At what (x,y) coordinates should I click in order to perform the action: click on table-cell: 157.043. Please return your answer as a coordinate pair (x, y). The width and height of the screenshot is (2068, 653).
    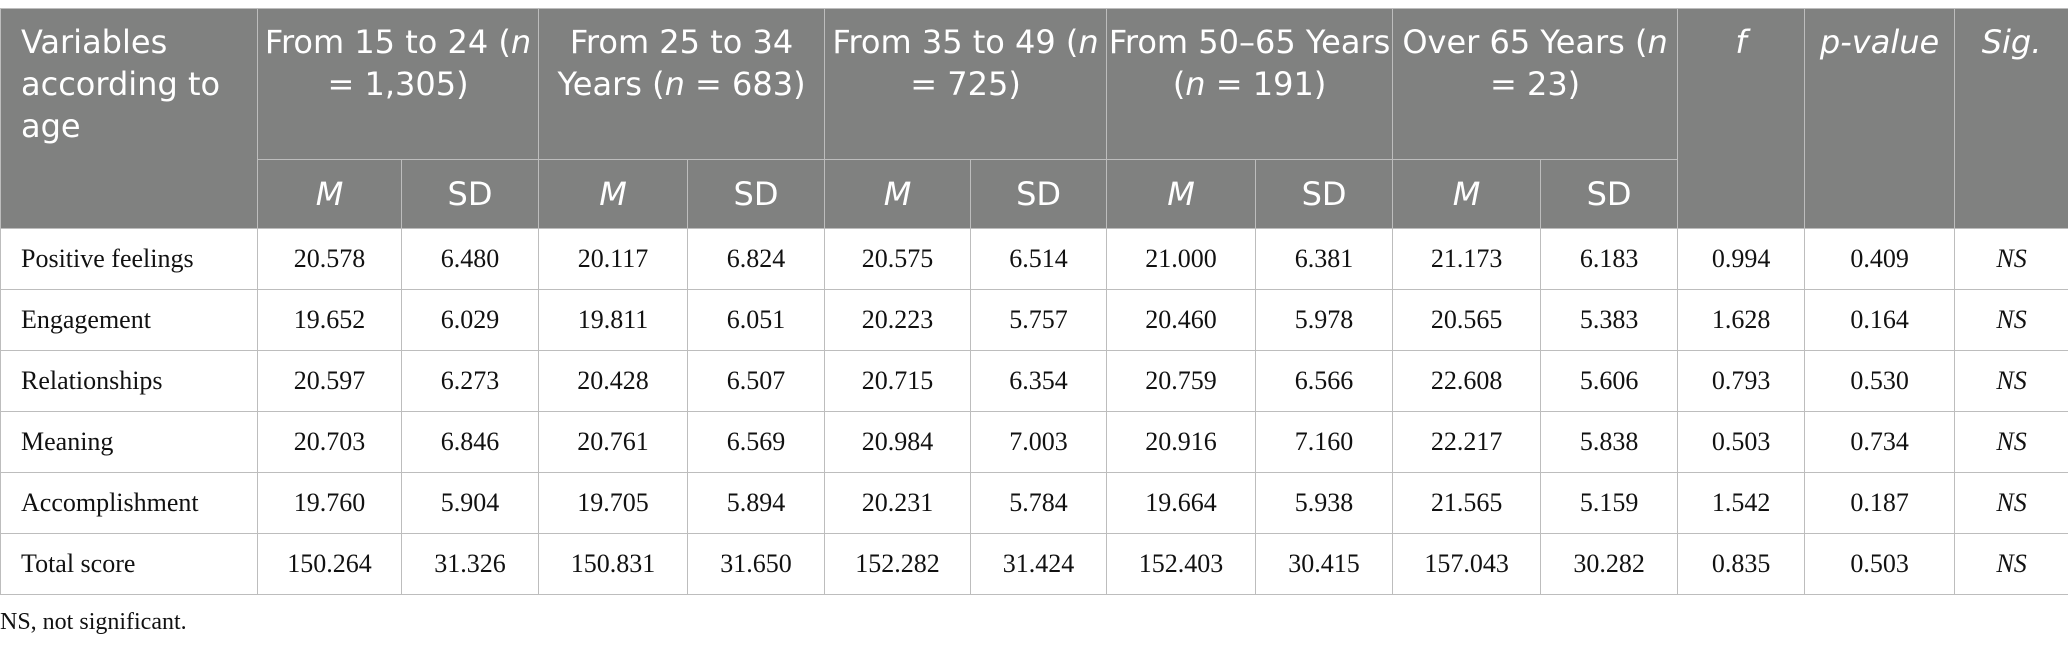
    Looking at the image, I should click on (1467, 564).